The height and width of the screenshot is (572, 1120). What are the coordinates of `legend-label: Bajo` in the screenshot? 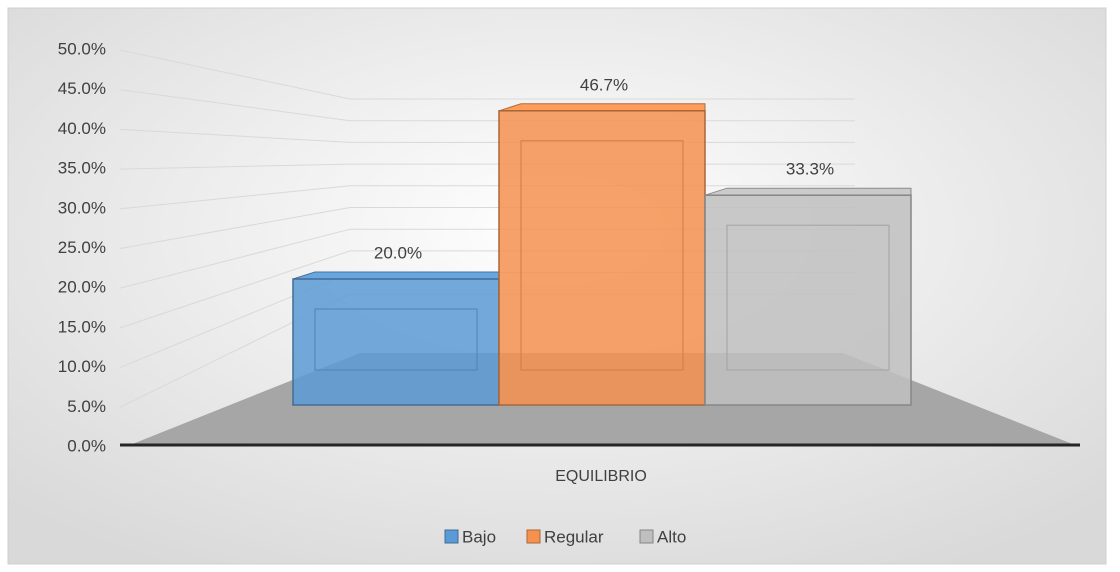 It's located at (479, 536).